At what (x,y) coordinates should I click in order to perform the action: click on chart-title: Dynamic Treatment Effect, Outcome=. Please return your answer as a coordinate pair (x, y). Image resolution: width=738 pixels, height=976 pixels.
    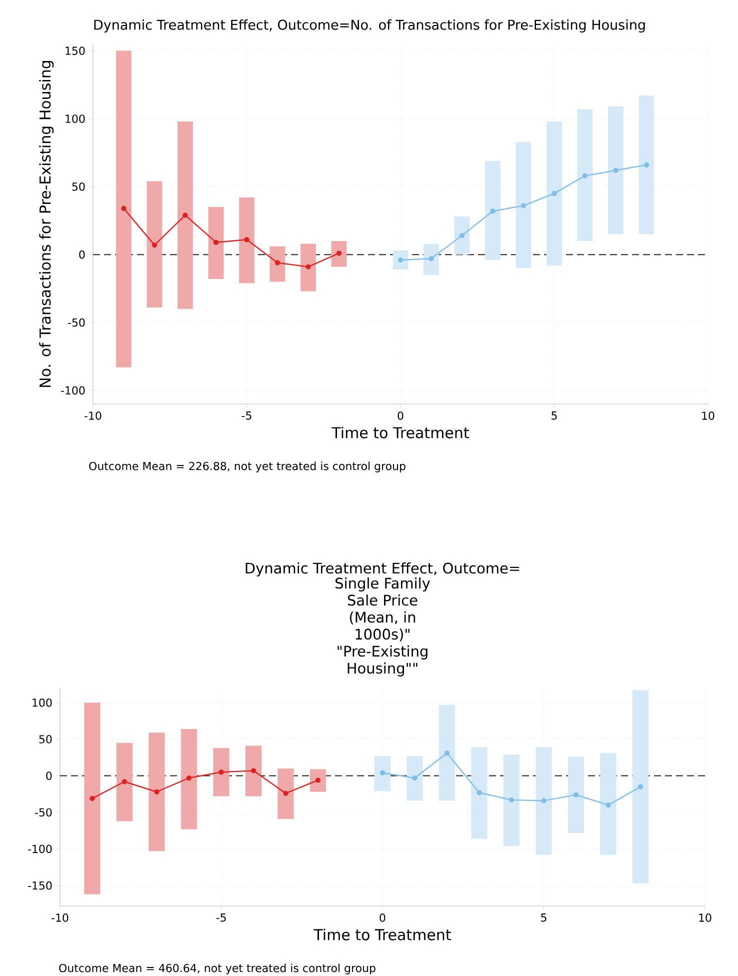
    Looking at the image, I should click on (383, 569).